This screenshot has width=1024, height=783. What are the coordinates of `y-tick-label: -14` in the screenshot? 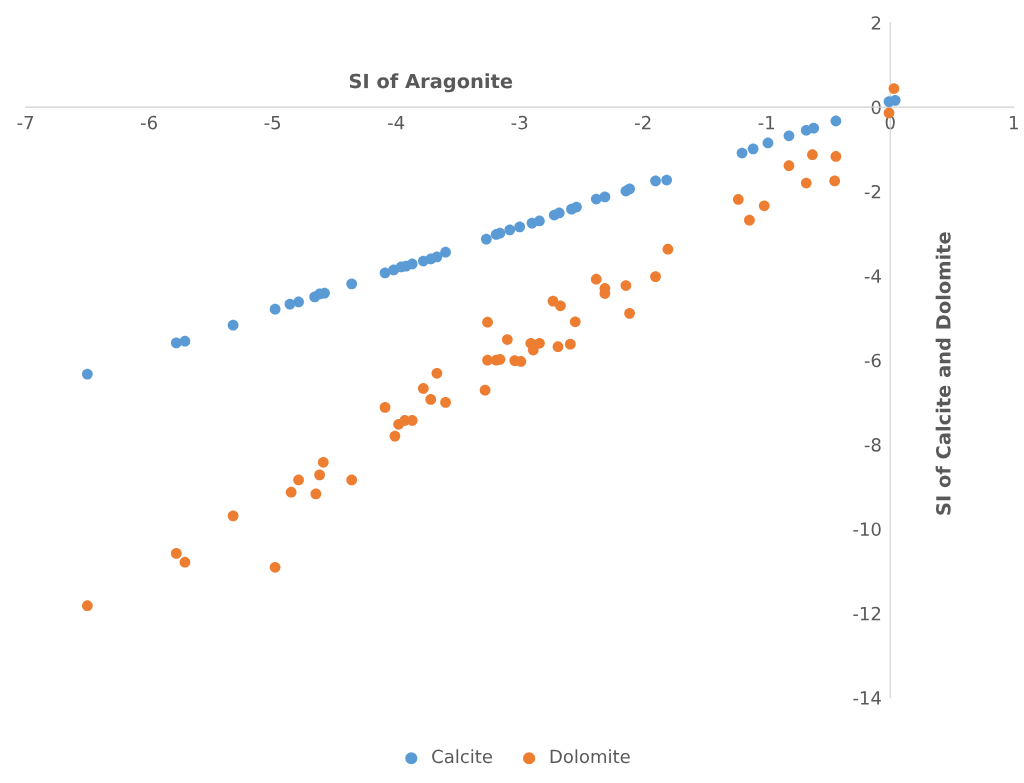 It's located at (867, 698).